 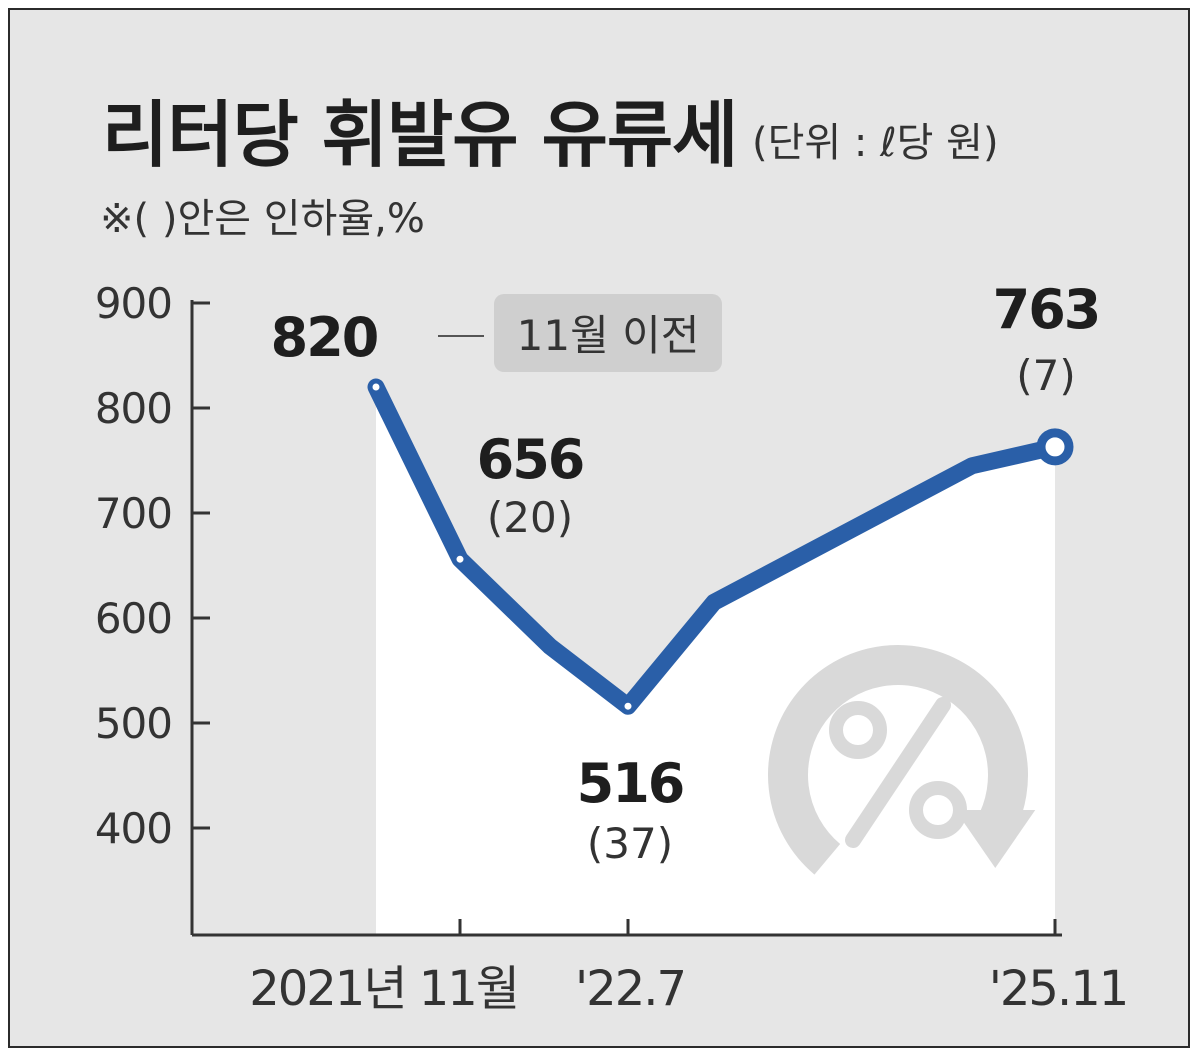 What do you see at coordinates (383, 989) in the screenshot?
I see `x-tick-label: 2021년 11월` at bounding box center [383, 989].